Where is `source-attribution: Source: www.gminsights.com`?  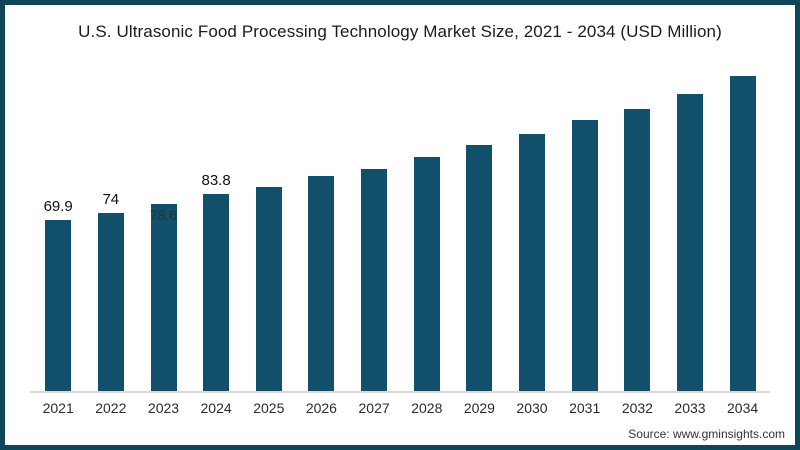
source-attribution: Source: www.gminsights.com is located at coordinates (706, 434).